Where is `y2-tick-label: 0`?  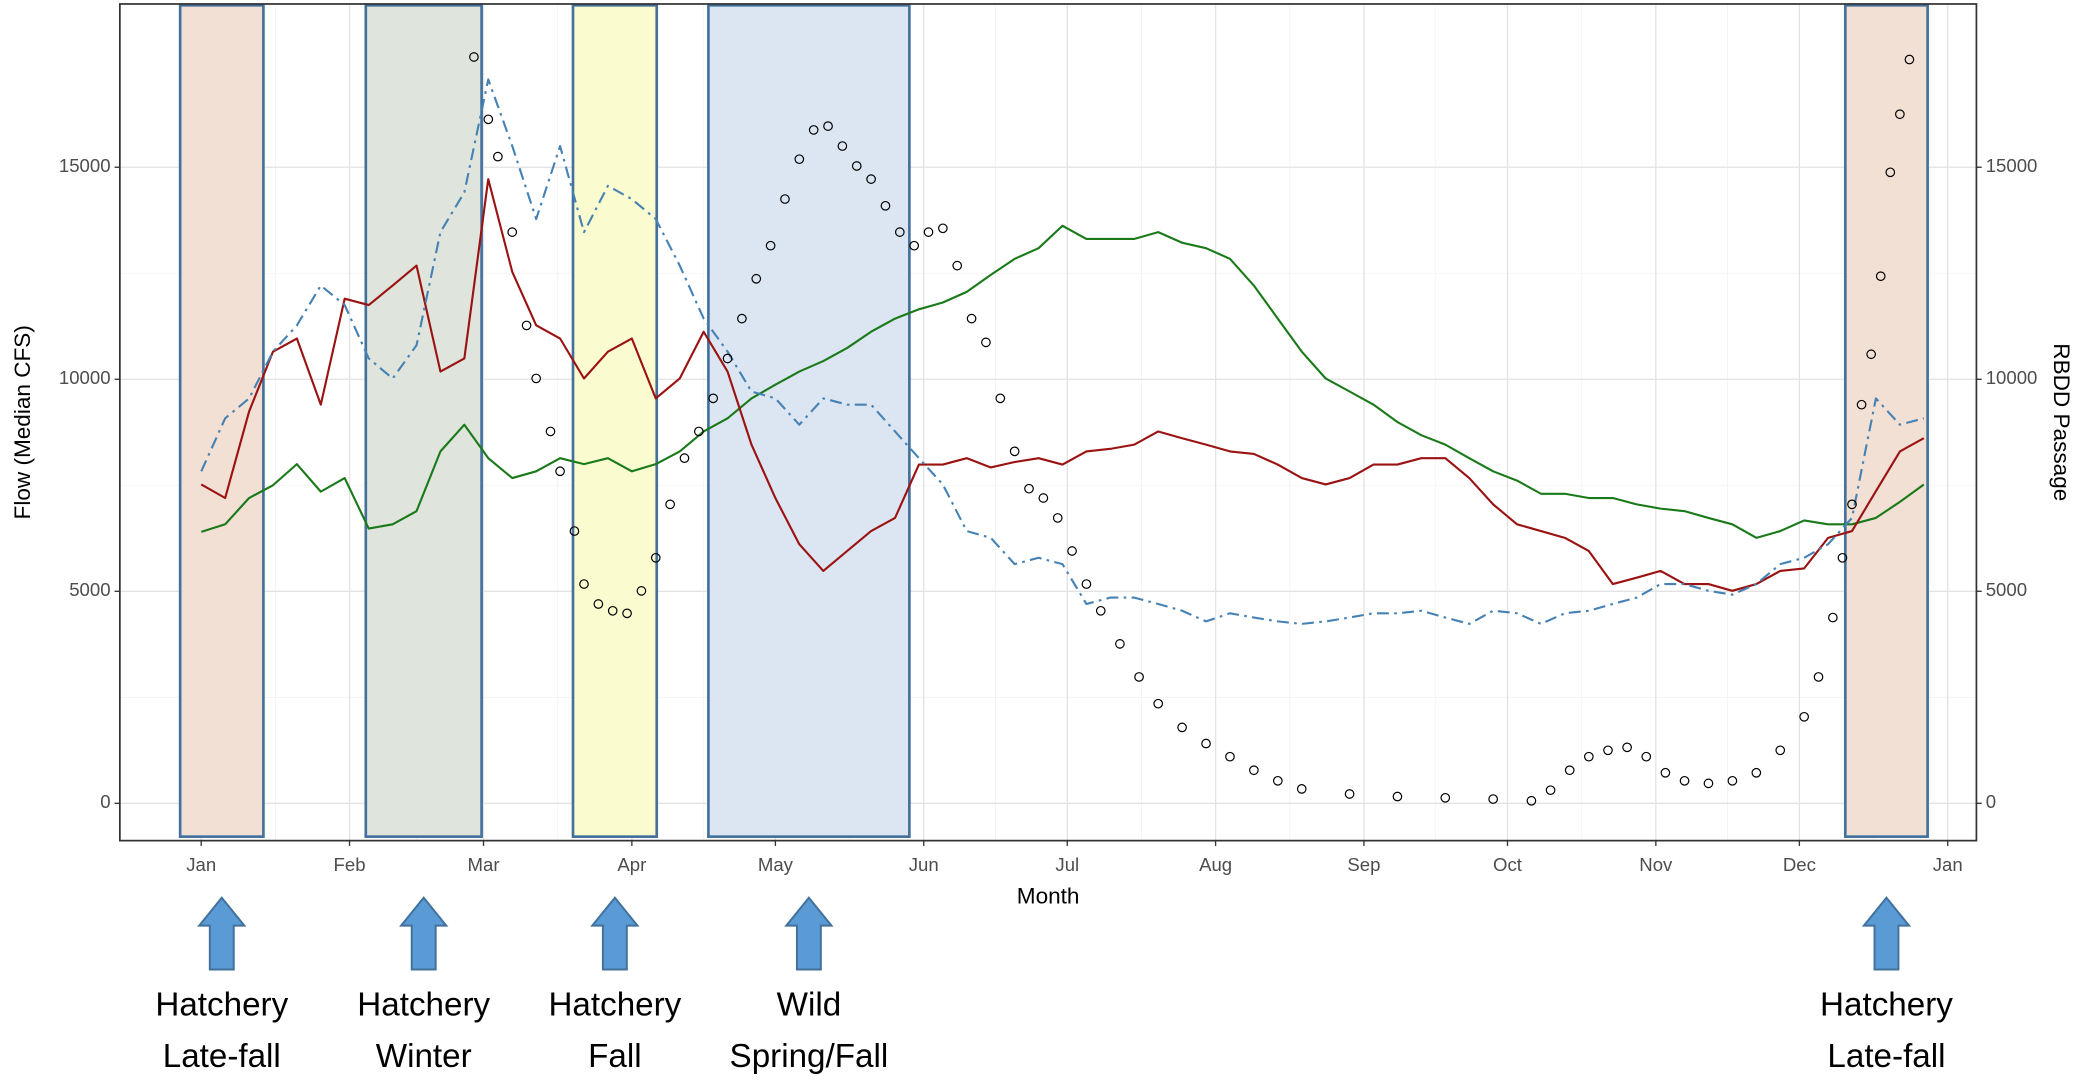
y2-tick-label: 0 is located at coordinates (1991, 801).